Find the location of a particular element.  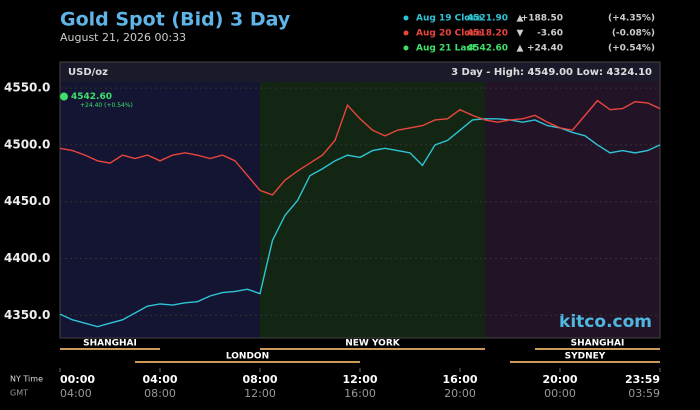

time-row-label: GMT is located at coordinates (19, 393).